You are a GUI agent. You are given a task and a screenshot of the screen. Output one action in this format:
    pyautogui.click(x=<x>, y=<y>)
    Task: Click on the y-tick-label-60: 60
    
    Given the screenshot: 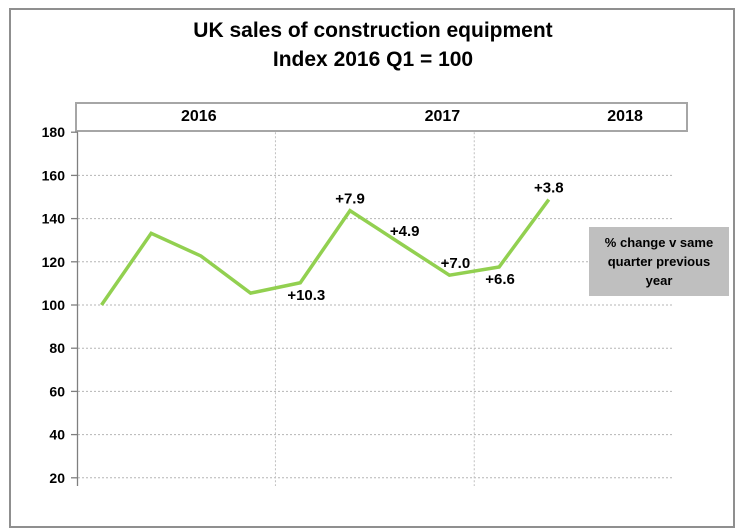 What is the action you would take?
    pyautogui.click(x=57, y=391)
    